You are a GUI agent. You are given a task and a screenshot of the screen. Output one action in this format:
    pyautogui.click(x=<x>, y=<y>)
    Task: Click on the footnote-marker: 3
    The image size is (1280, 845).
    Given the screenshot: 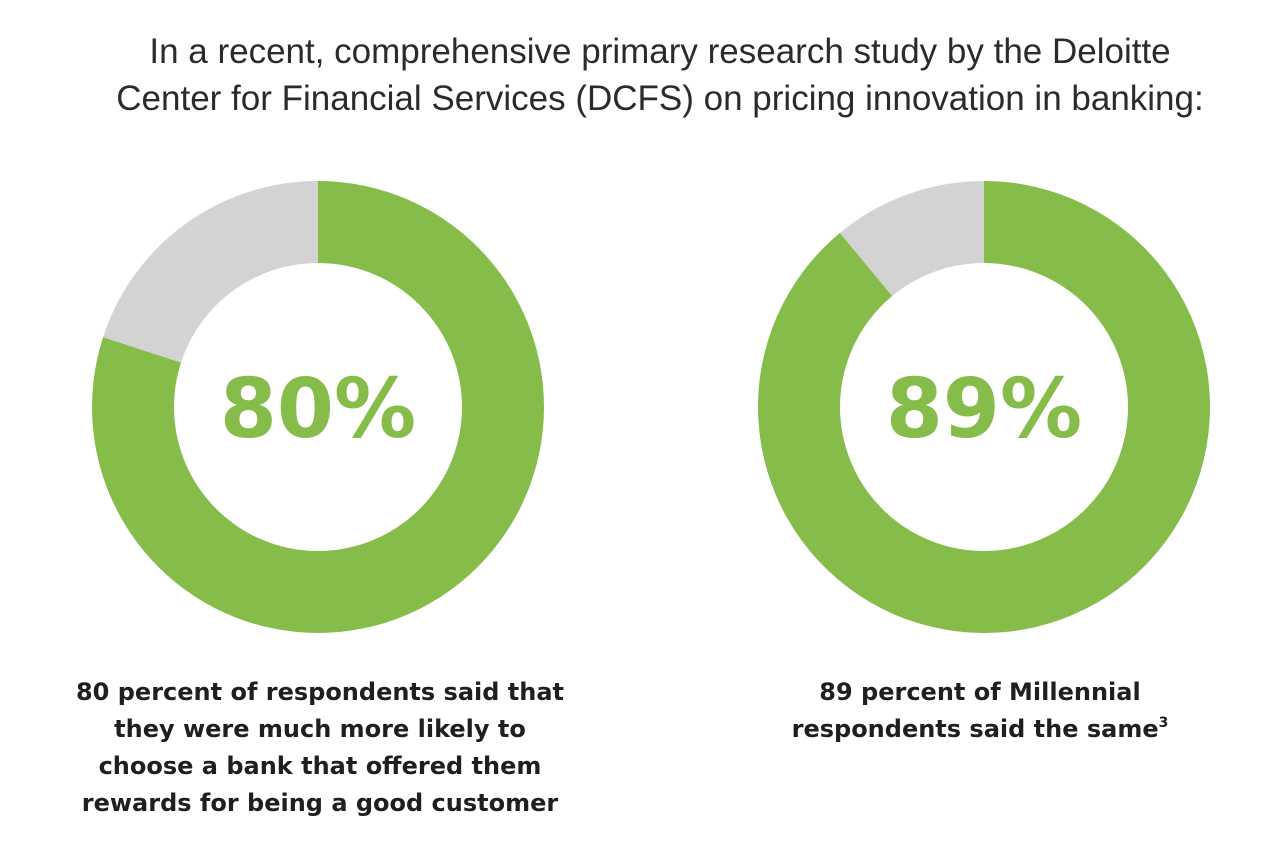 What is the action you would take?
    pyautogui.click(x=1163, y=723)
    